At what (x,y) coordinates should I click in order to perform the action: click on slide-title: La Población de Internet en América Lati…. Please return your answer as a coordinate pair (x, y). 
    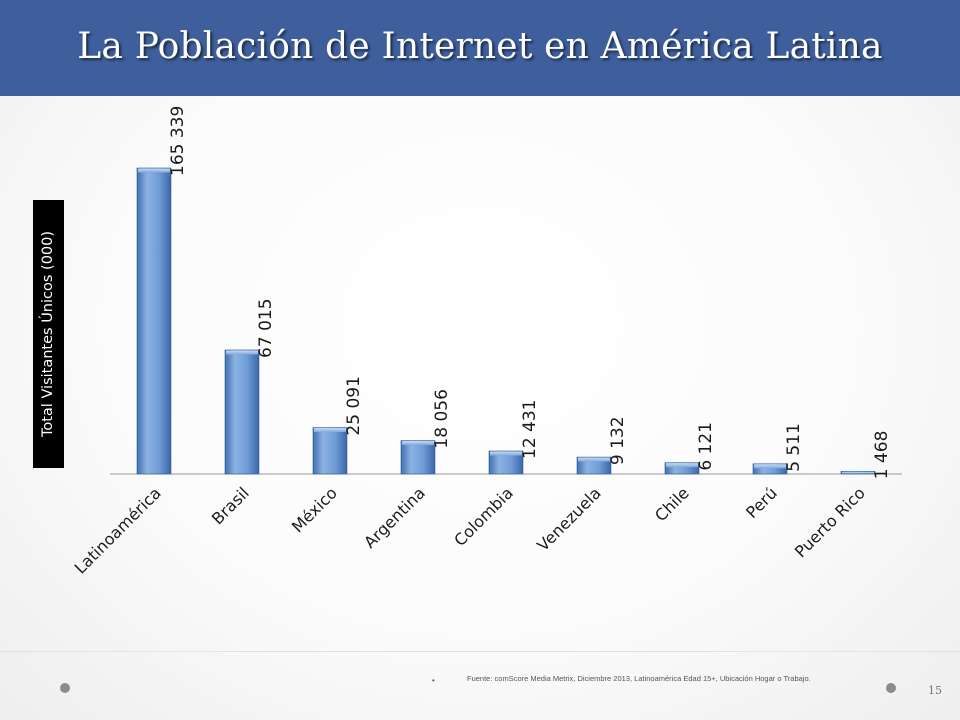
    Looking at the image, I should click on (480, 46).